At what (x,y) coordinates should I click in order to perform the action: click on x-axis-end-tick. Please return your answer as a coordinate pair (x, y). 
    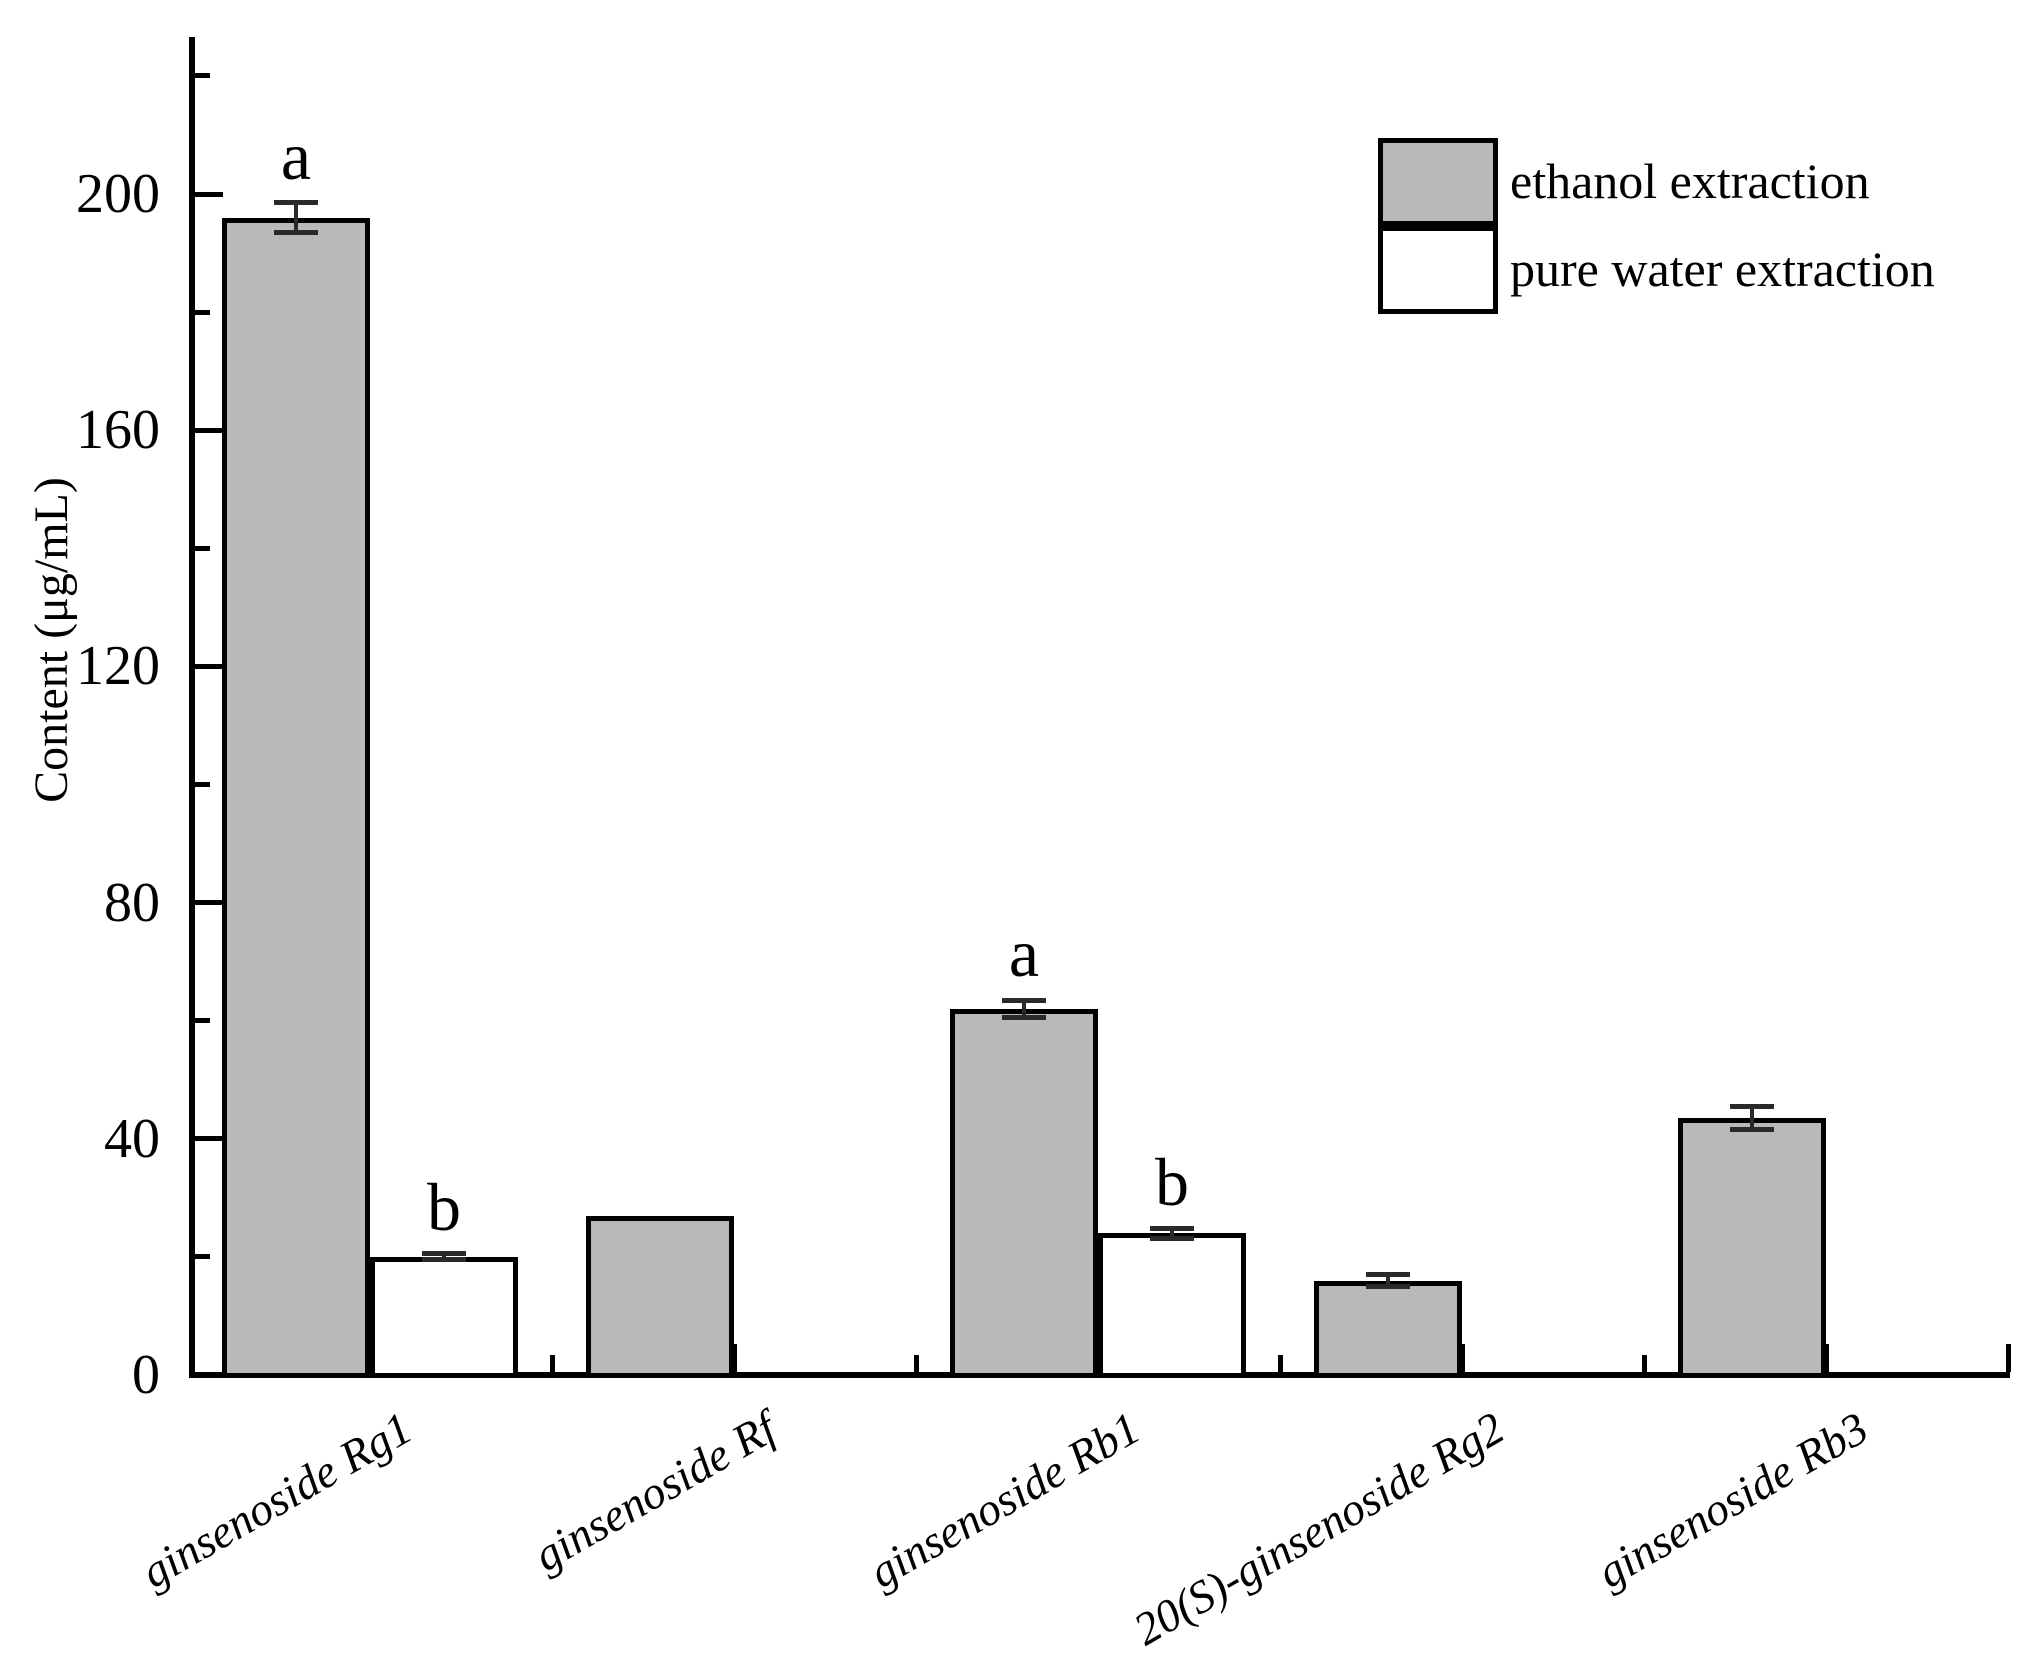
    Looking at the image, I should click on (2008, 1358).